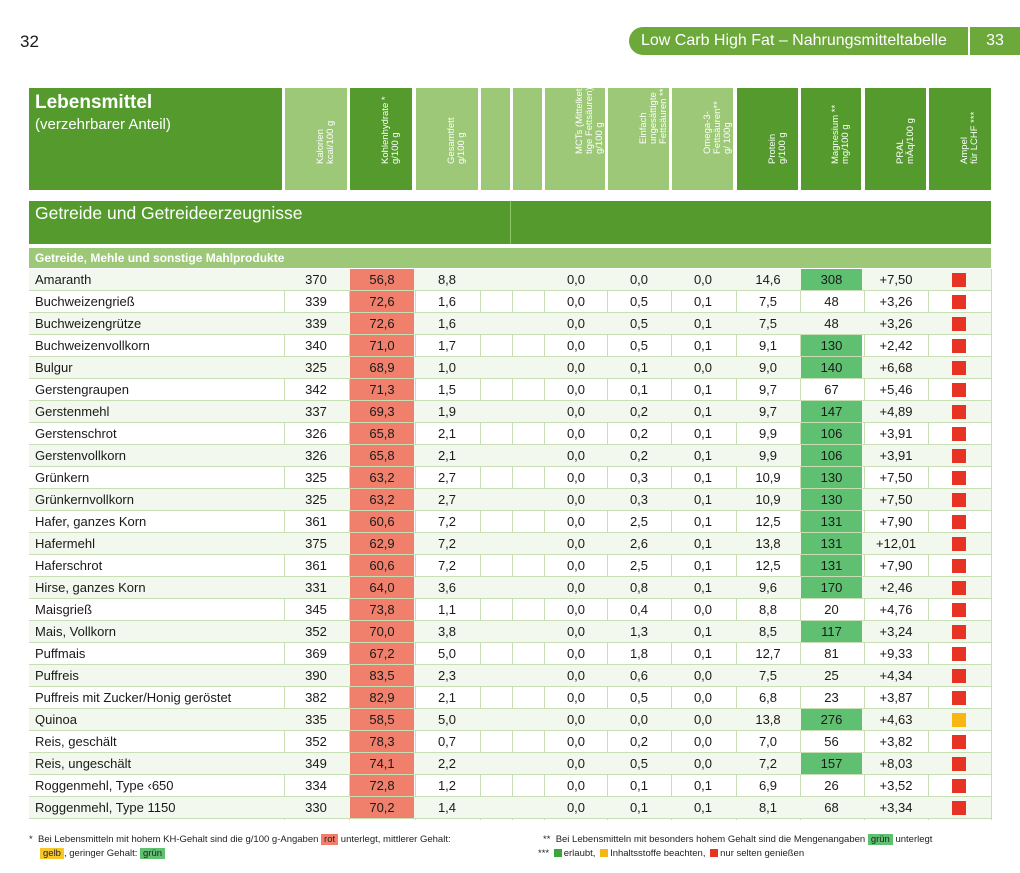 The image size is (1020, 873). I want to click on cell-kcal: 352, so click(316, 741).